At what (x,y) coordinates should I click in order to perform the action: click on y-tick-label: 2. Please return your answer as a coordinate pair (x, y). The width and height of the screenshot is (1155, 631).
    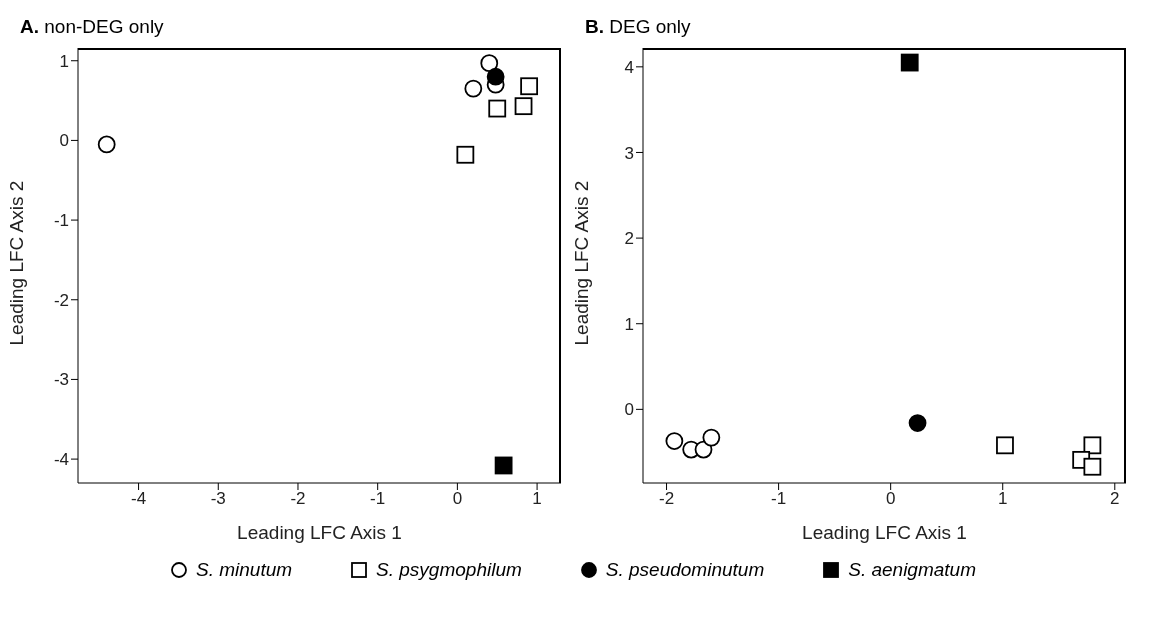
    Looking at the image, I should click on (629, 239).